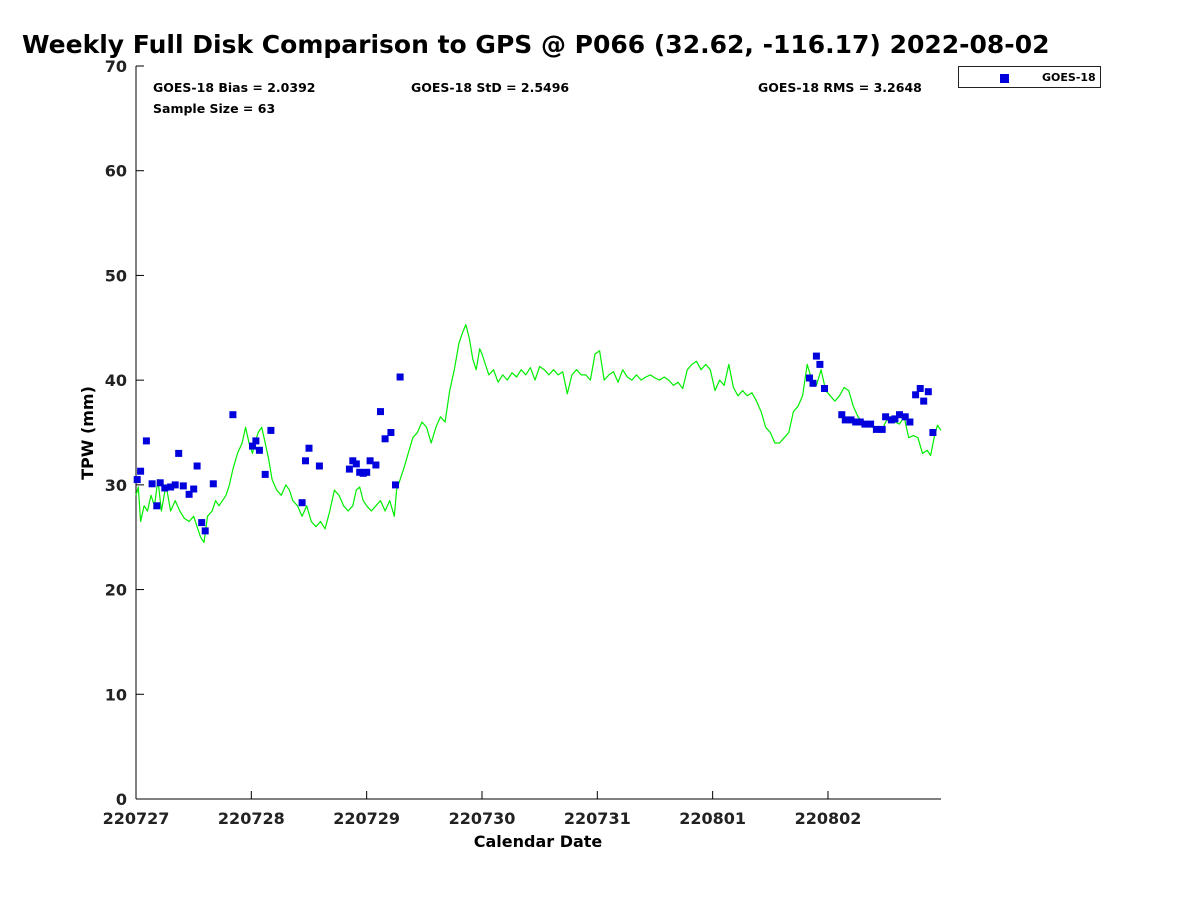  Describe the element at coordinates (597, 818) in the screenshot. I see `x-tick-label: 220731` at that location.